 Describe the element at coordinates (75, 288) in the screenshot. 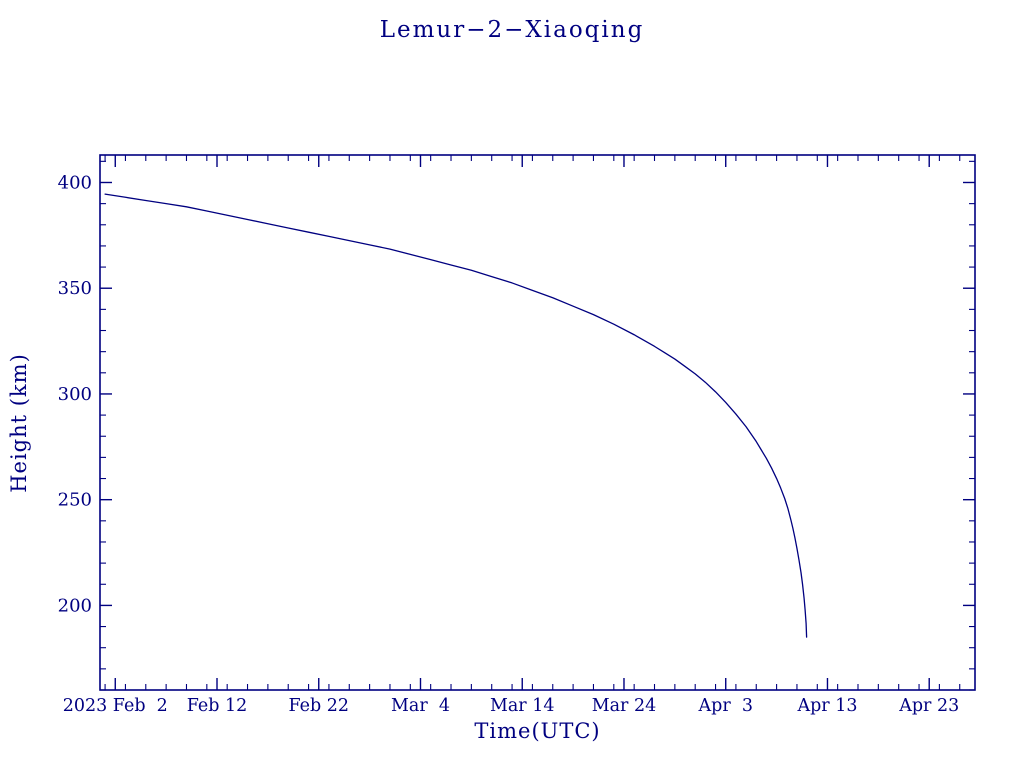

I see `y-tick-label: 350` at that location.